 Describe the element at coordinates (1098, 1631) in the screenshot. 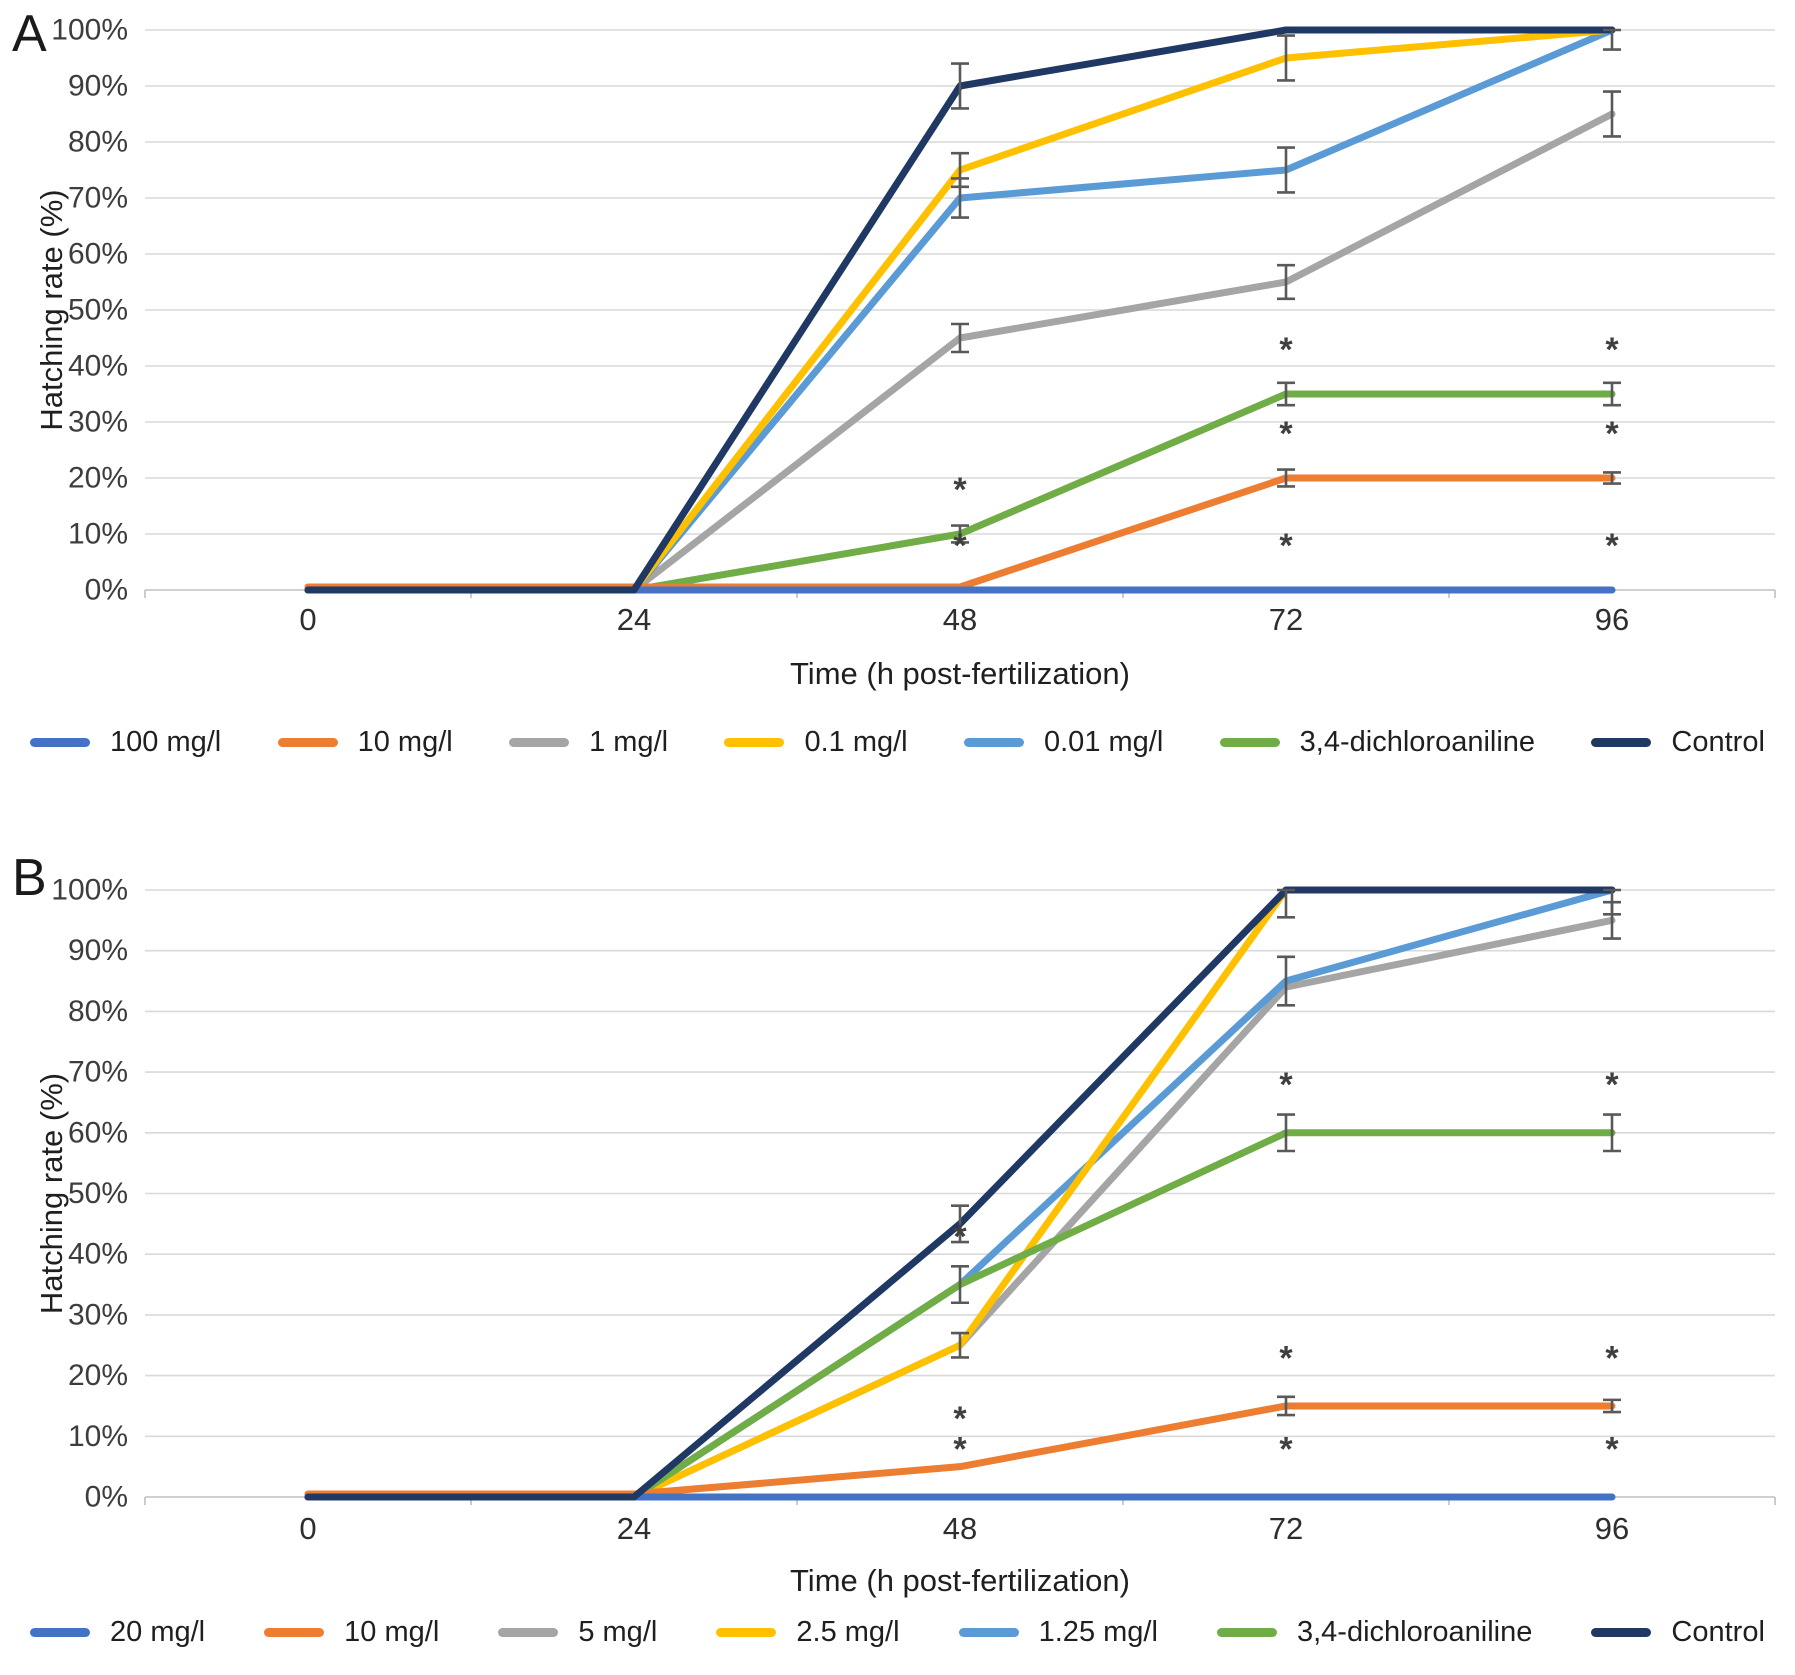

I see `legend-label: 1.25 mg/l` at that location.